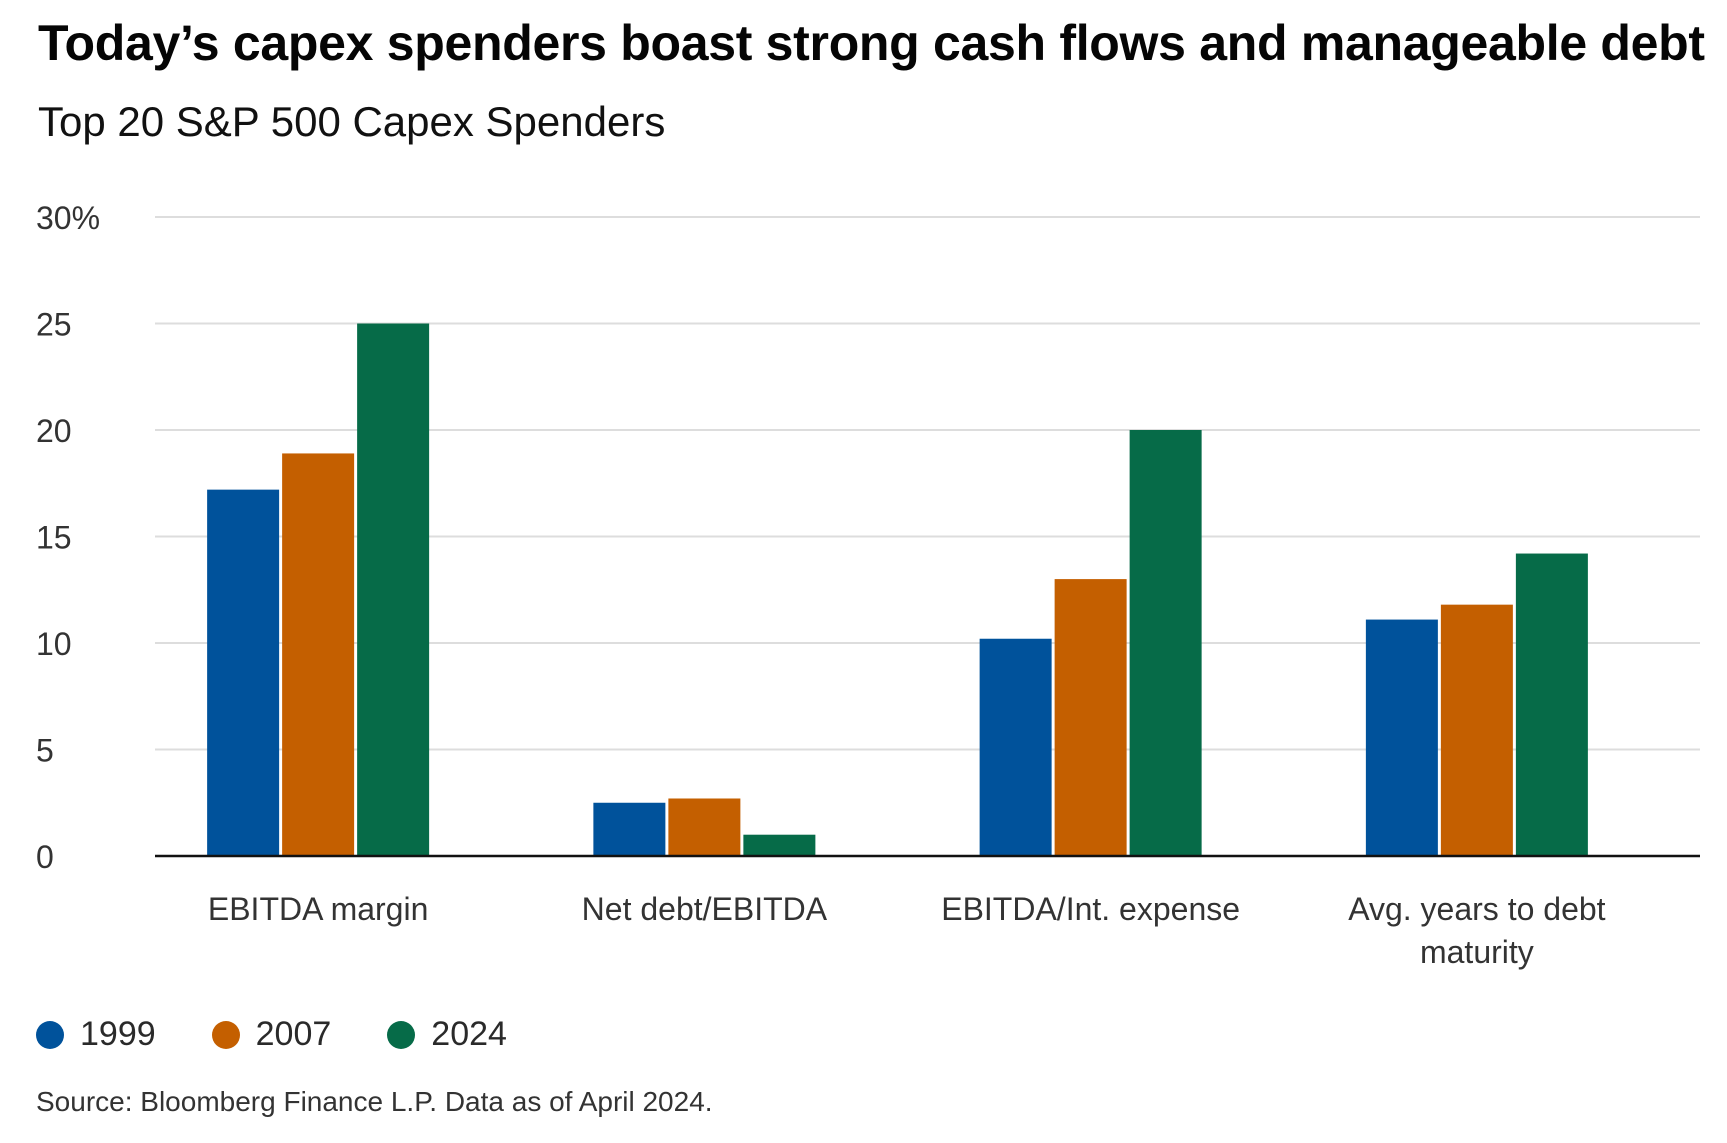 Image resolution: width=1727 pixels, height=1143 pixels. Describe the element at coordinates (45, 857) in the screenshot. I see `y-tick-label-0: 0` at that location.